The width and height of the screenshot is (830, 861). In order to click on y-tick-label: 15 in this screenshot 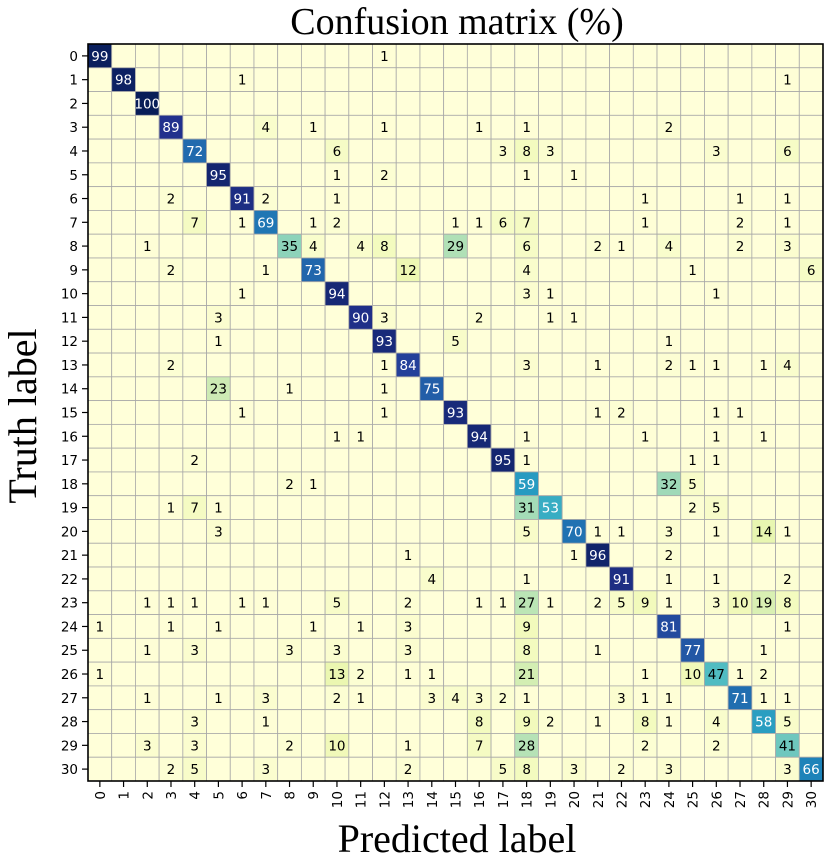, I will do `click(69, 414)`.